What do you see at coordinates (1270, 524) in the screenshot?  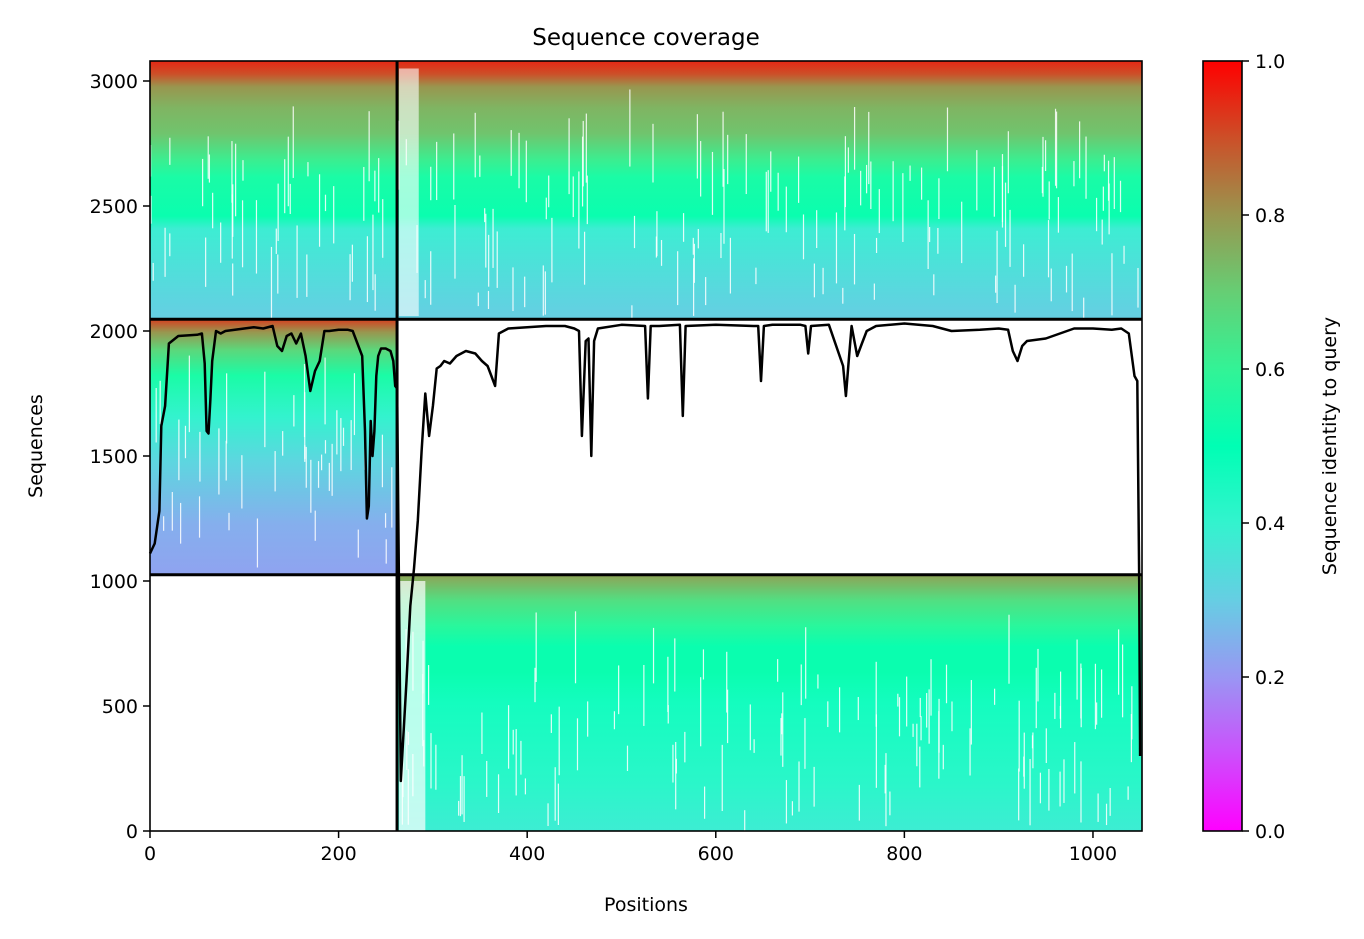 I see `colorbar-tick-label: 0.4` at bounding box center [1270, 524].